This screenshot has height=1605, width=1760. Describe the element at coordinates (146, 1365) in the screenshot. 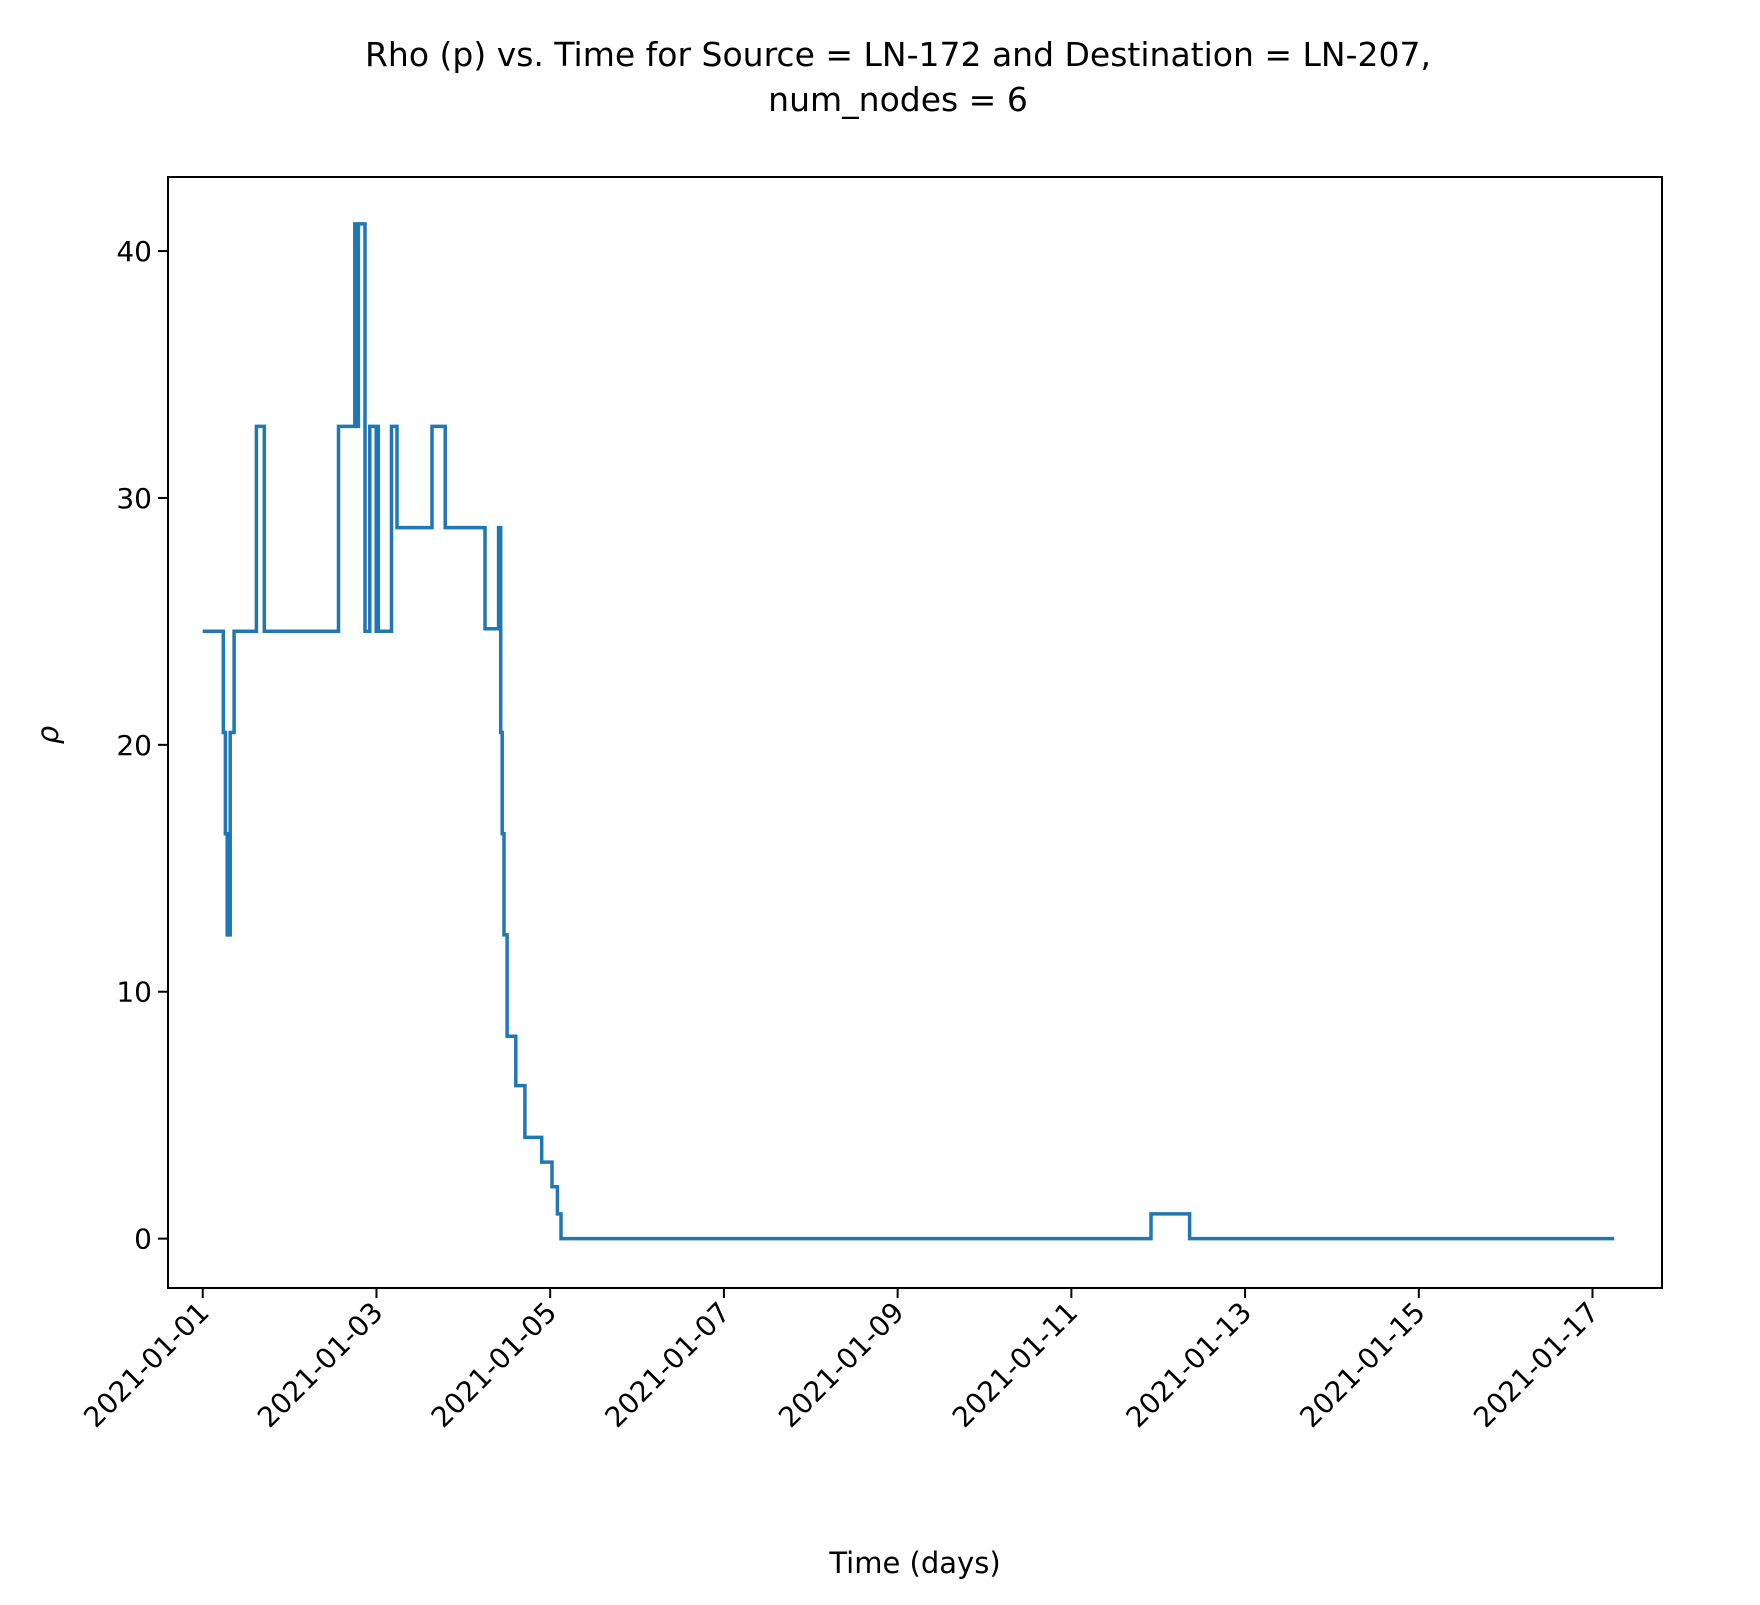

I see `x-tick-label: 2021-01-01` at that location.